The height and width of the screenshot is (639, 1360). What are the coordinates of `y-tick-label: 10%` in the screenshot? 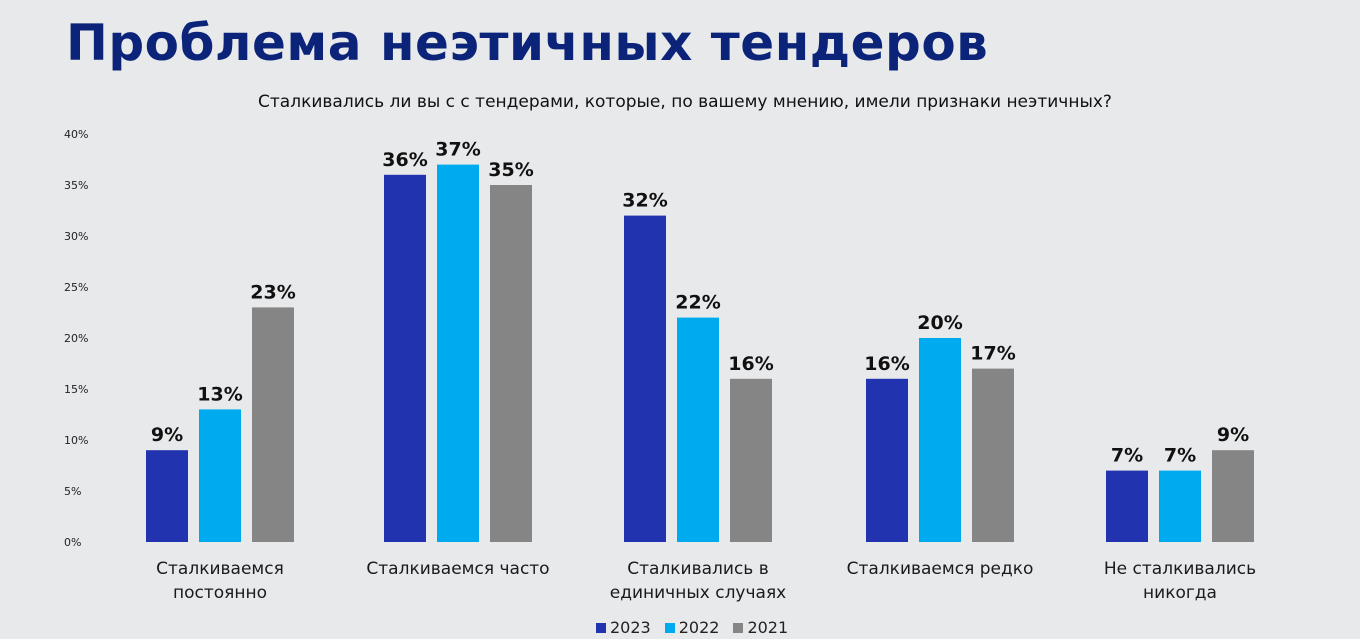 It's located at (76, 440).